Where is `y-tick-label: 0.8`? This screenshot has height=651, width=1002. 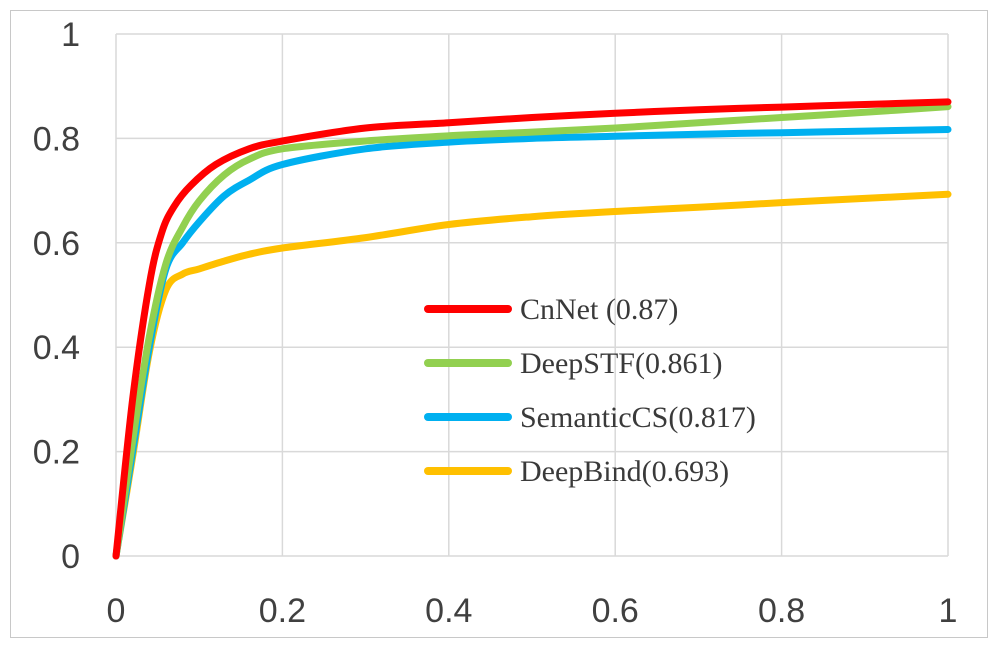
y-tick-label: 0.8 is located at coordinates (56, 139).